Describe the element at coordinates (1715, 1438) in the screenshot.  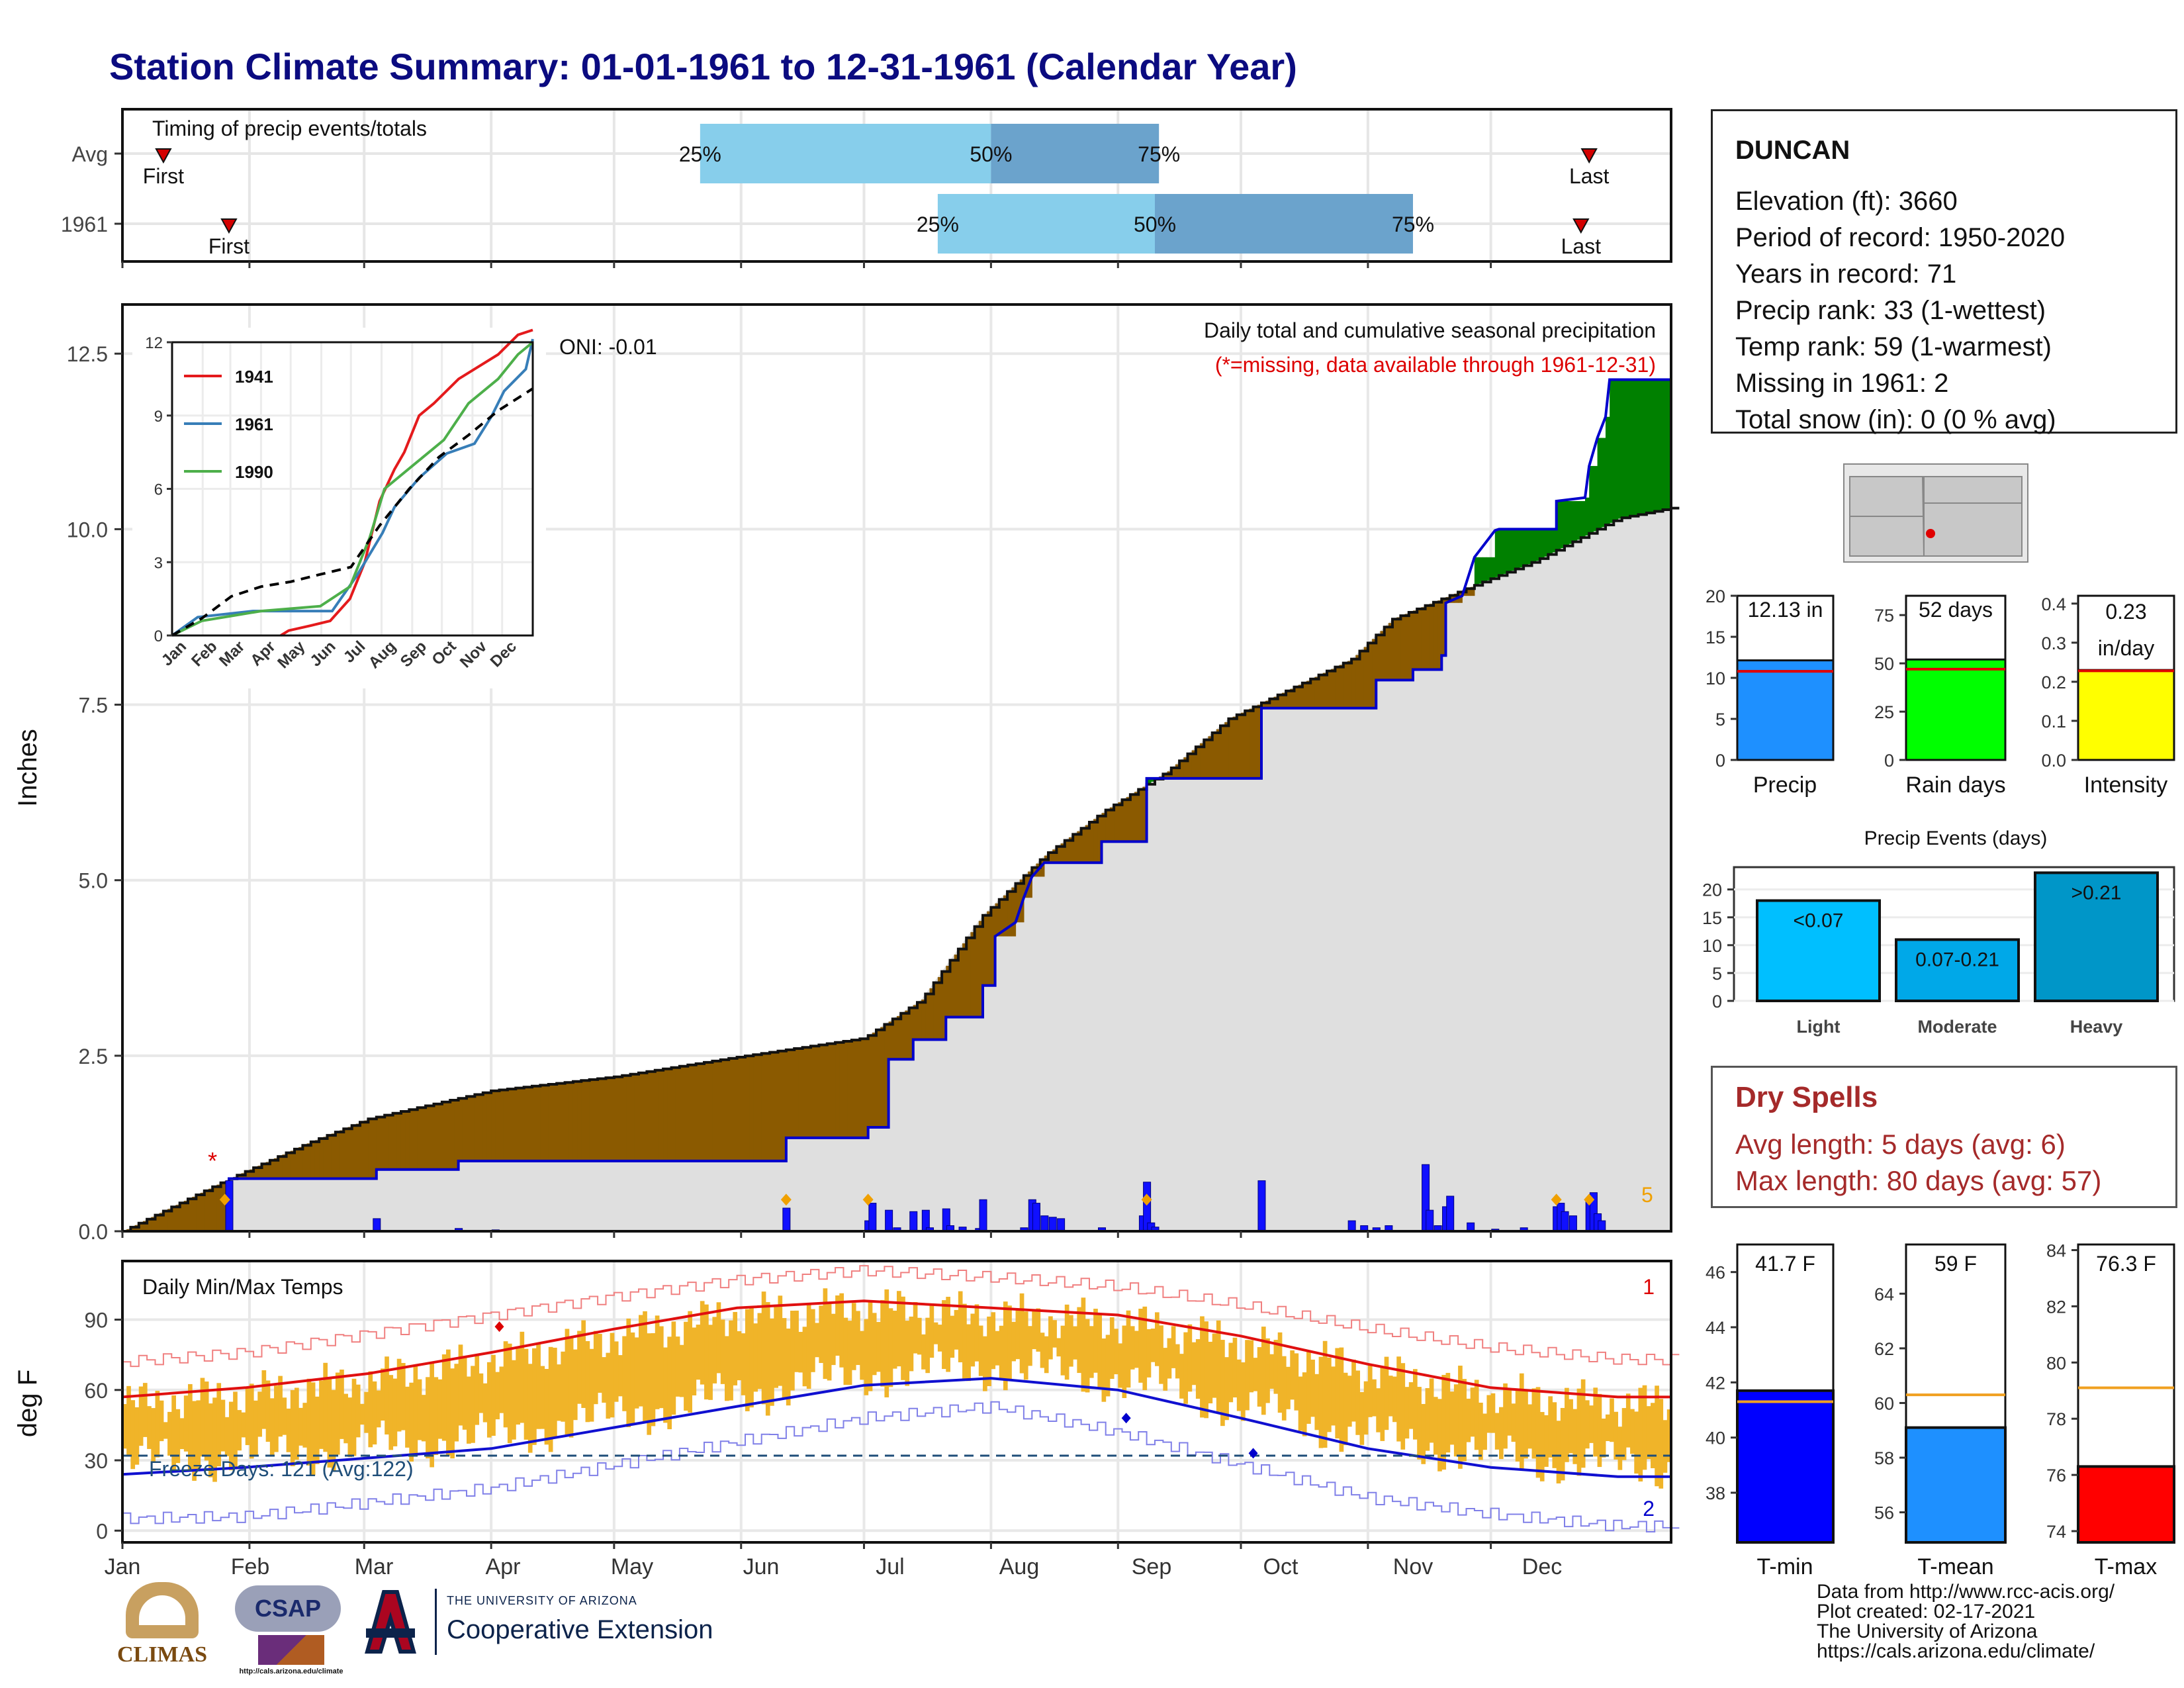
I see `temp-summary-ytick-label: 40` at that location.